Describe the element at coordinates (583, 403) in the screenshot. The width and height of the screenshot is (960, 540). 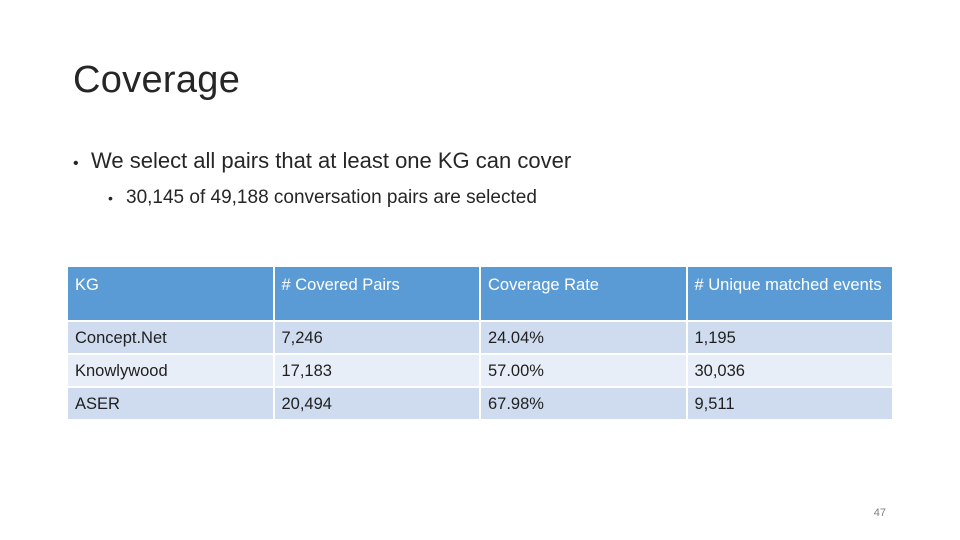
I see `table-cell-coverage-rate: 67.98%` at that location.